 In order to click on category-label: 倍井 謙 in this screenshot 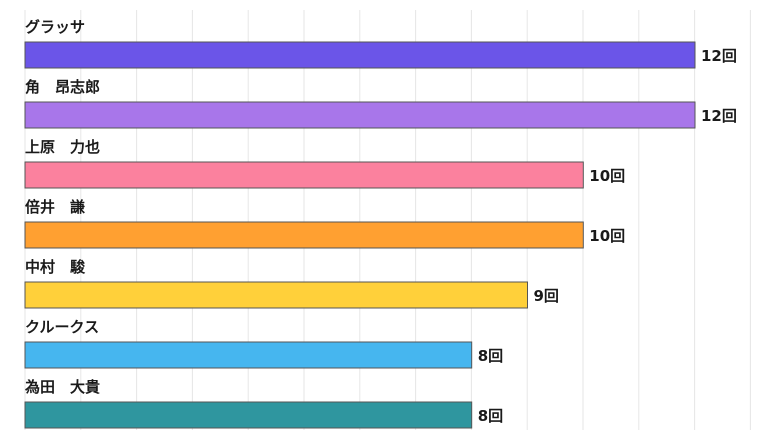, I will do `click(55, 207)`.